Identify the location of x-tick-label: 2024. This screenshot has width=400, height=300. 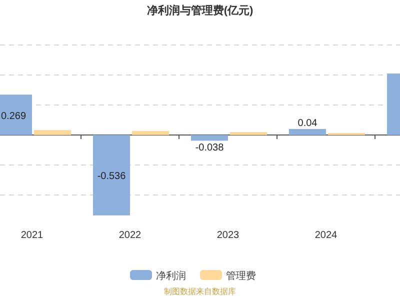
(326, 235).